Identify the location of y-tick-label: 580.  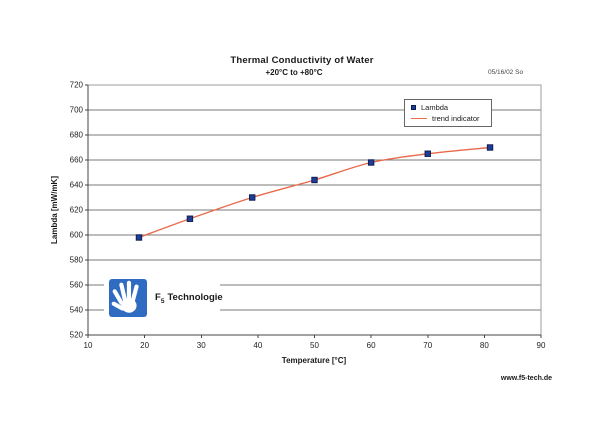
(77, 260).